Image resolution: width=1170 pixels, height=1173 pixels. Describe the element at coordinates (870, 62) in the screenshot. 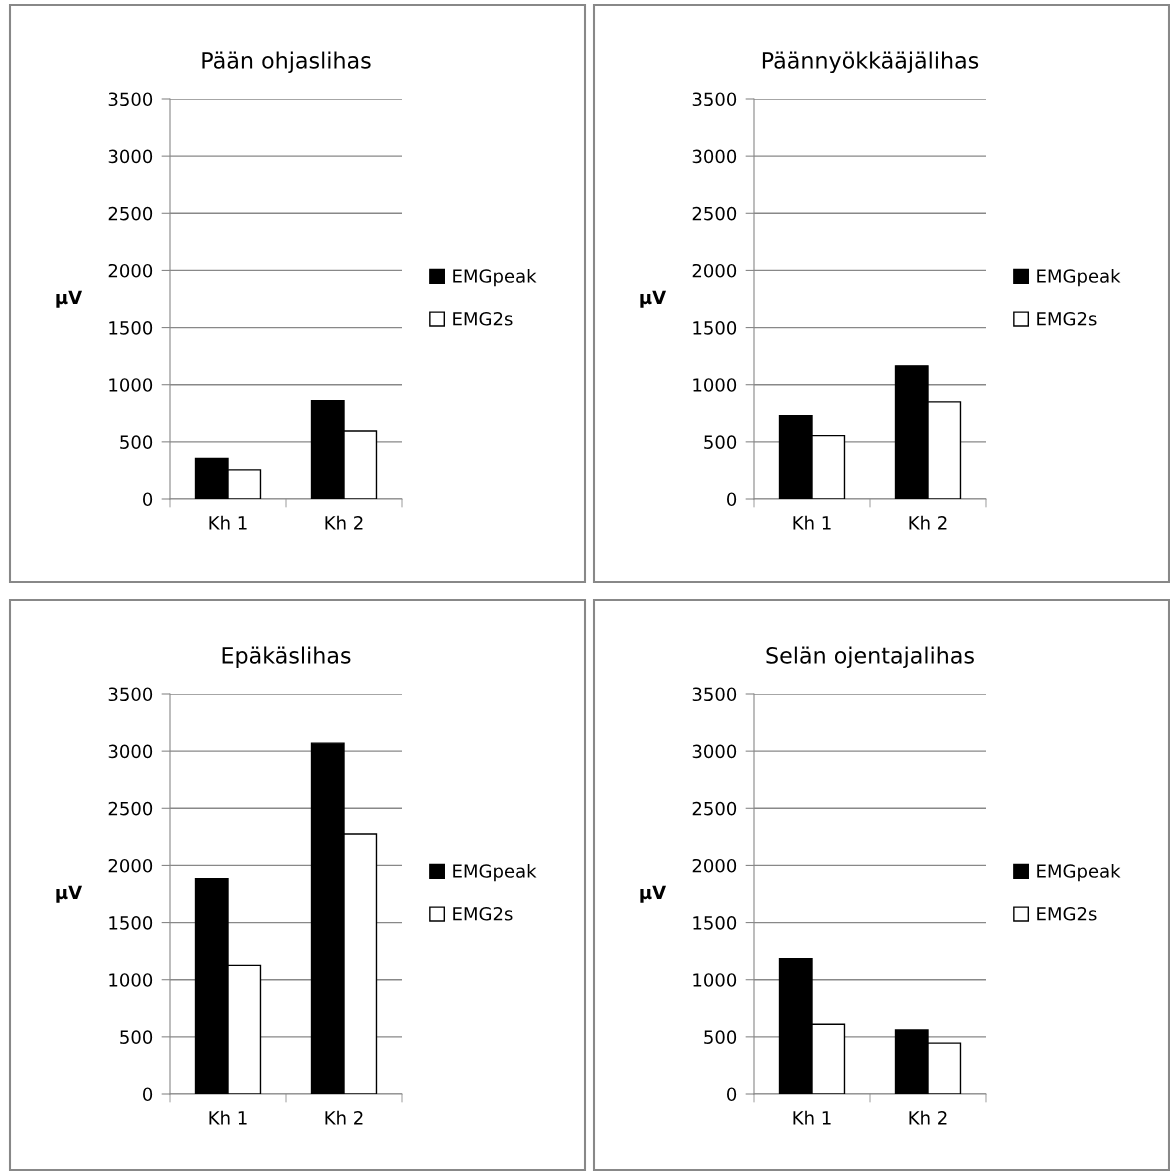

I see `chart-title: Päännyökkääjälihas` at that location.